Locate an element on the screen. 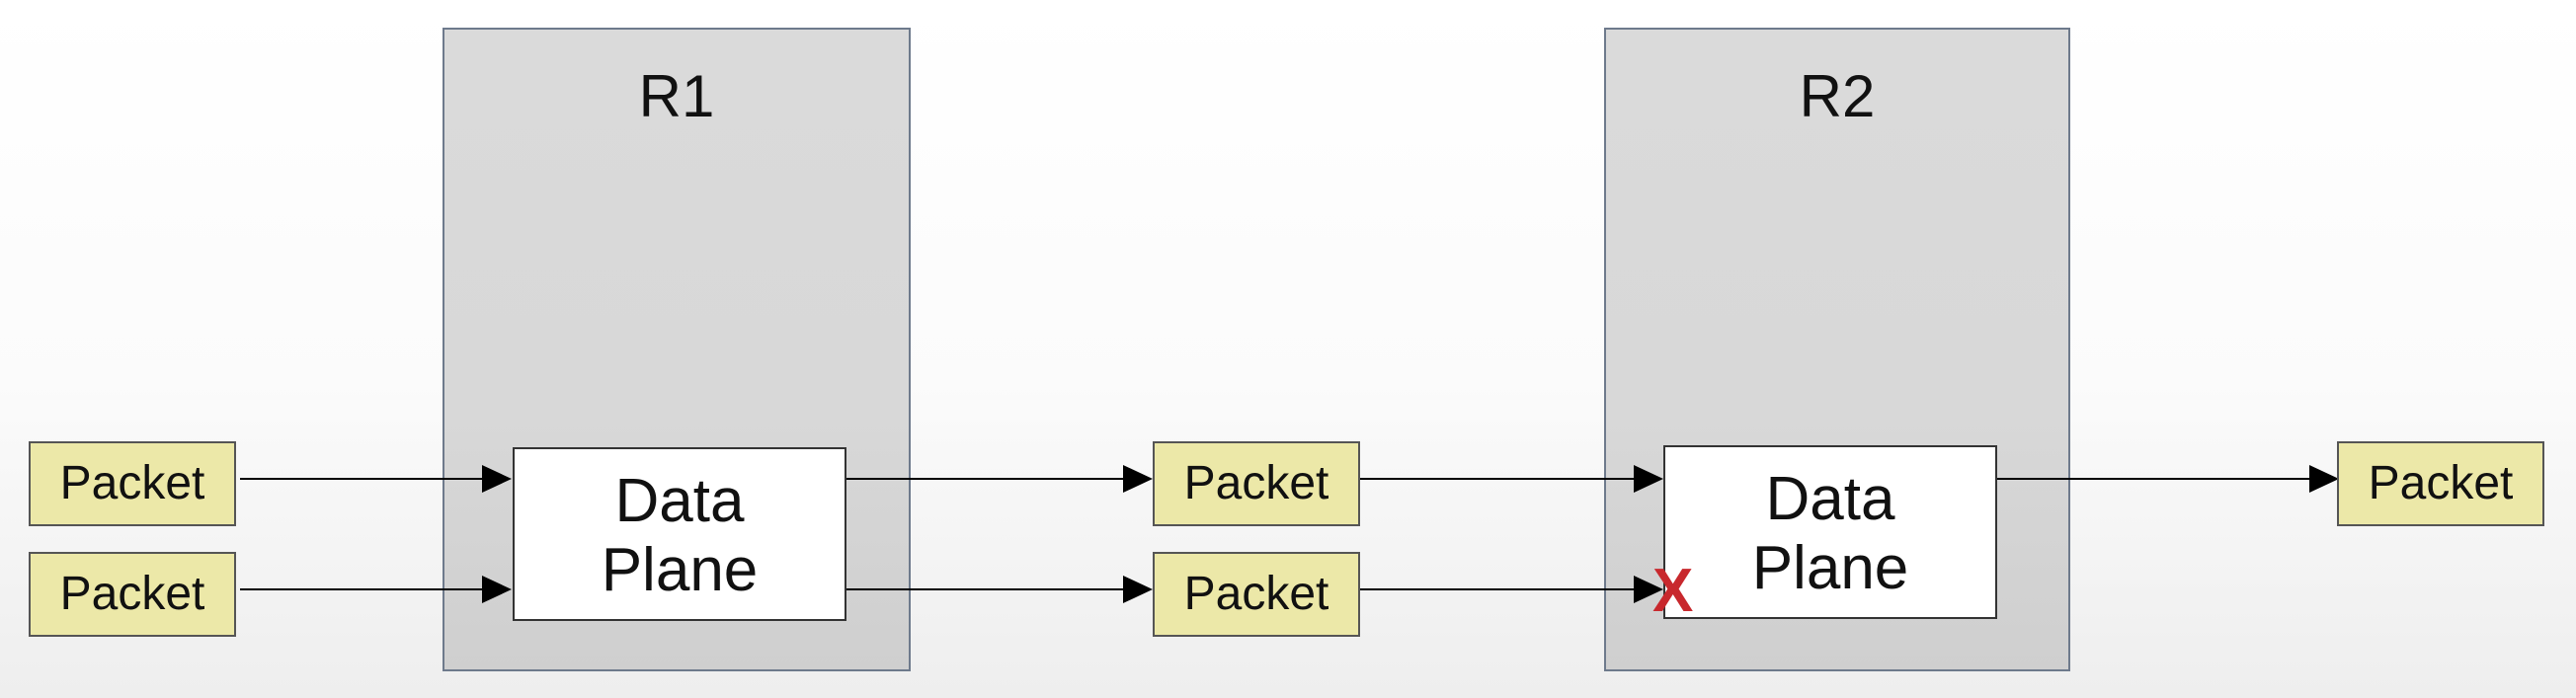 This screenshot has width=2576, height=698. r2-data-plane-line2: Plane is located at coordinates (1830, 568).